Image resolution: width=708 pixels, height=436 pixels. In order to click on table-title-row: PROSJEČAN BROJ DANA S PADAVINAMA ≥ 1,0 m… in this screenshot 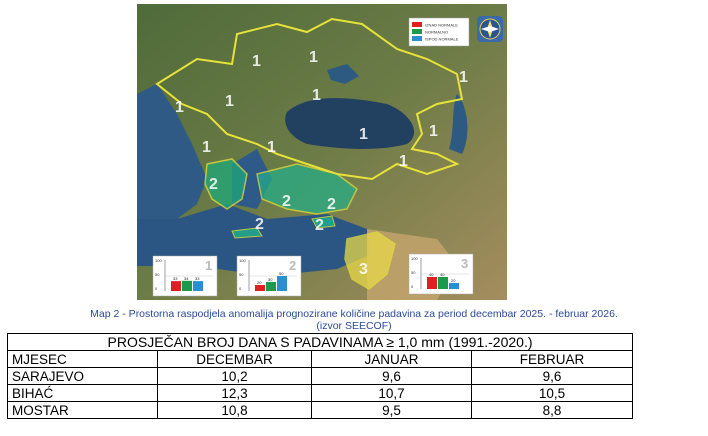, I will do `click(320, 342)`.